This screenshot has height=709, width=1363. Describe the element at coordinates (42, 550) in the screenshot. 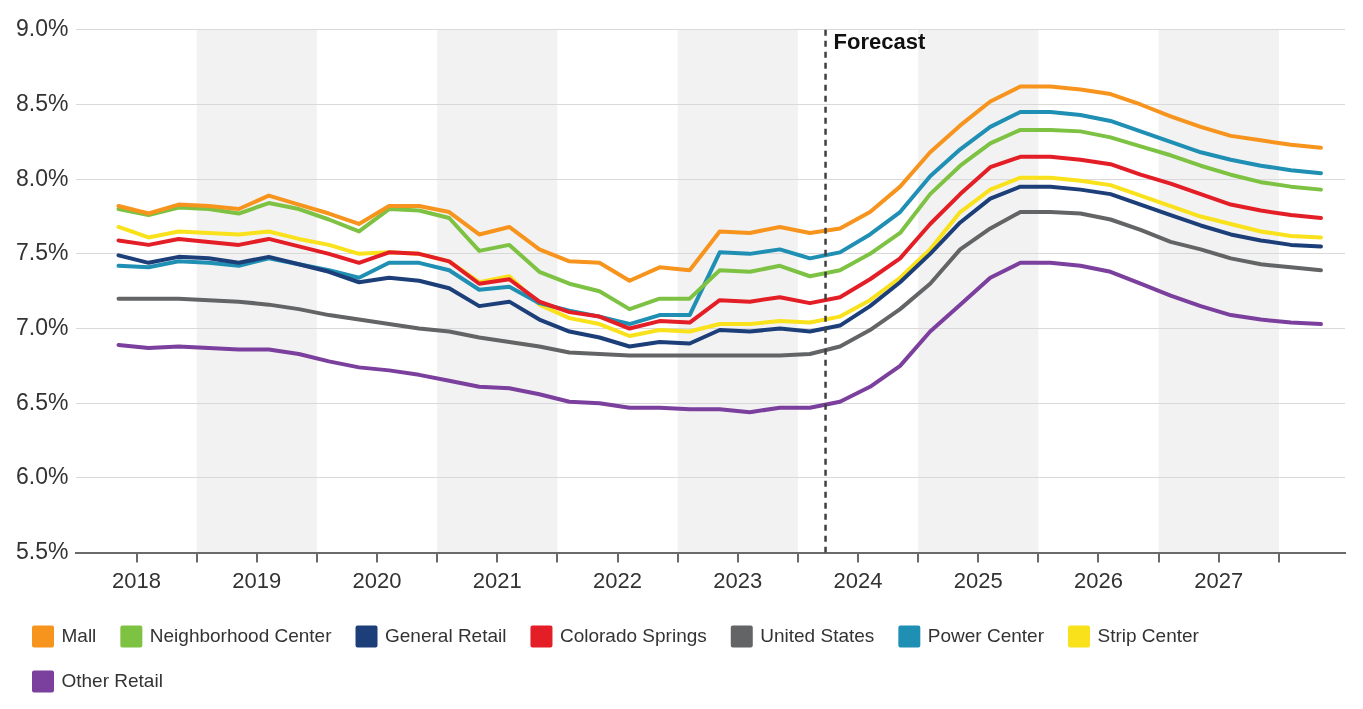

I see `y-tick-label: 5.5%` at that location.